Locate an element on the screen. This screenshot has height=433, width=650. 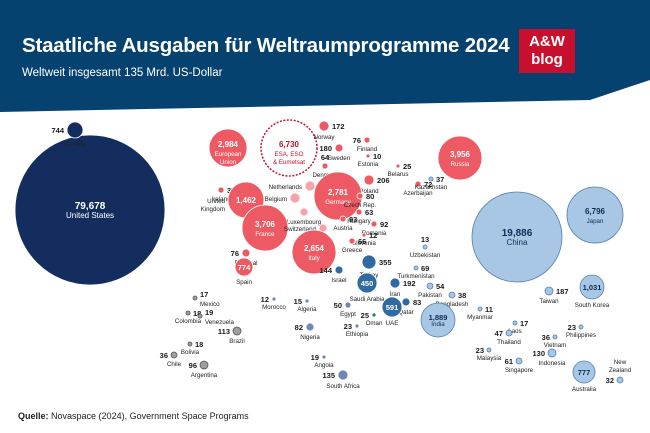
country-label-japan: Japan is located at coordinates (595, 221).